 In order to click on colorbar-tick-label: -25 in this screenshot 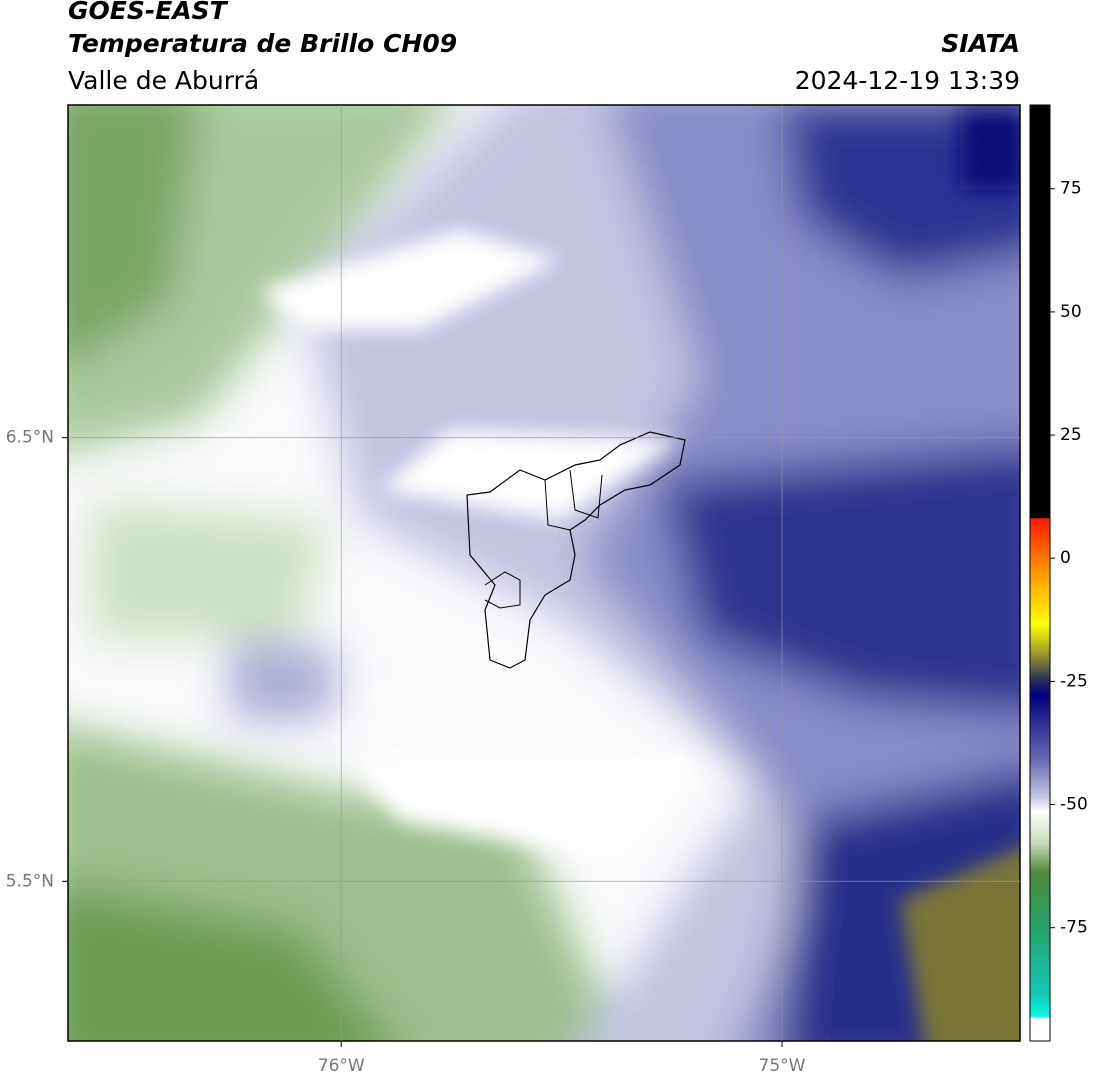, I will do `click(1074, 681)`.